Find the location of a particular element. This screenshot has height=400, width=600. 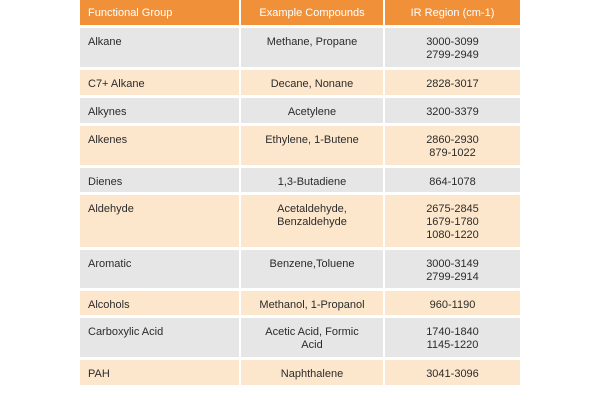

compounds-cell: Benzene,Toluene is located at coordinates (311, 269).